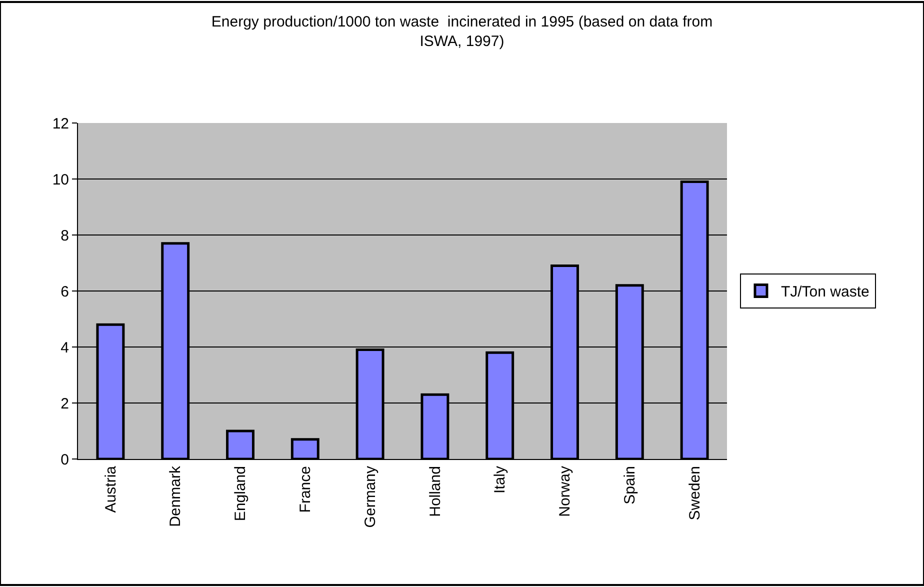  Describe the element at coordinates (305, 489) in the screenshot. I see `x-tick-label: France` at that location.